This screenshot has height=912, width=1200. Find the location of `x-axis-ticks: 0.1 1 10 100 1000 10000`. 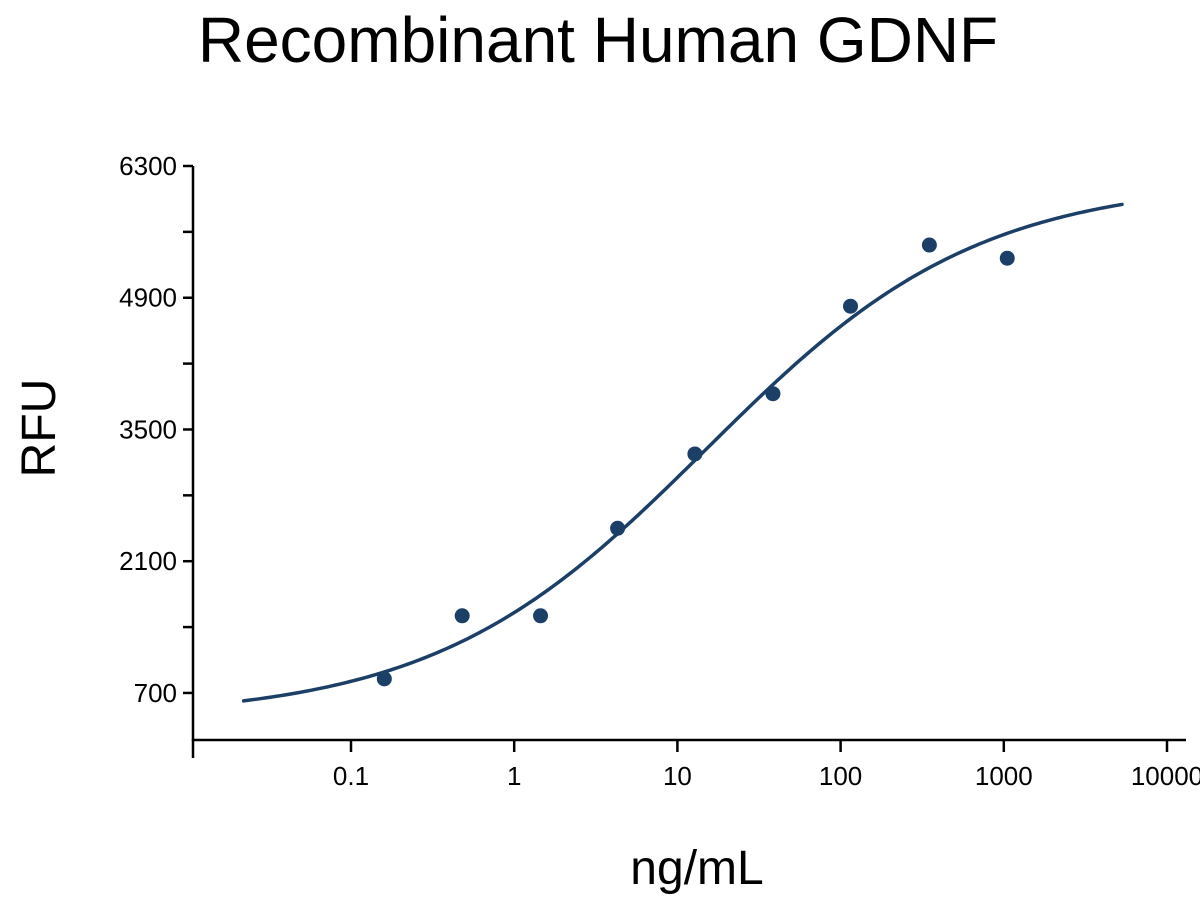

x-axis-ticks: 0.1 1 10 100 1000 10000 is located at coordinates (766, 765).